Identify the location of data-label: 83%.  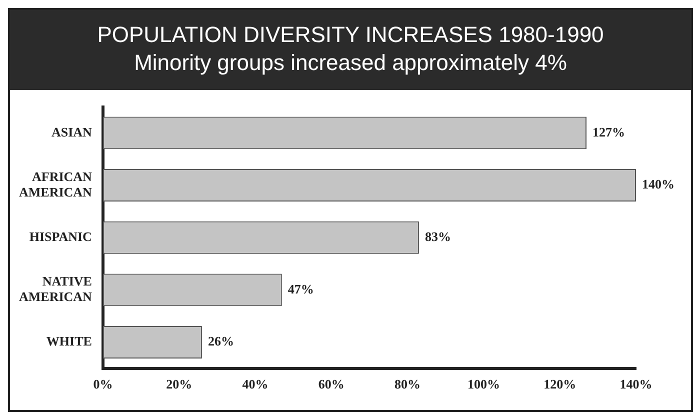
(437, 236).